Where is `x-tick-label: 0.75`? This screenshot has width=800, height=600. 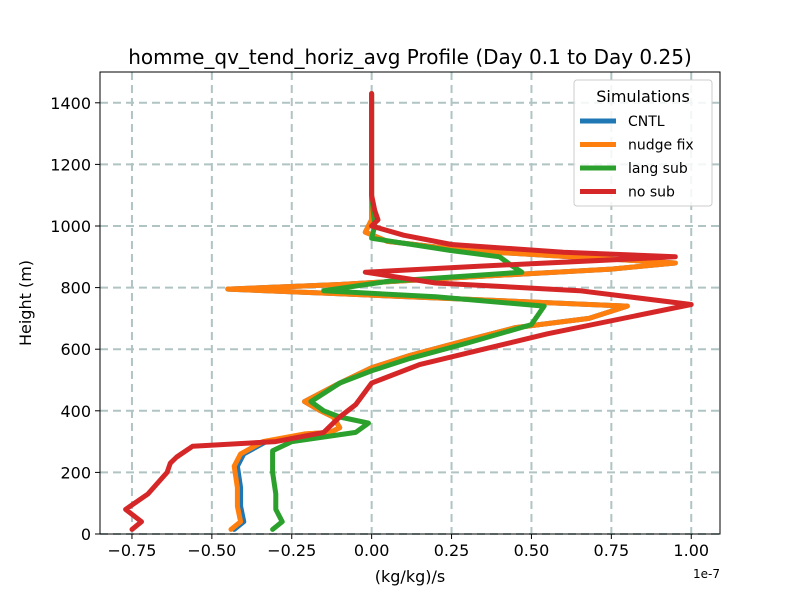
x-tick-label: 0.75 is located at coordinates (612, 550).